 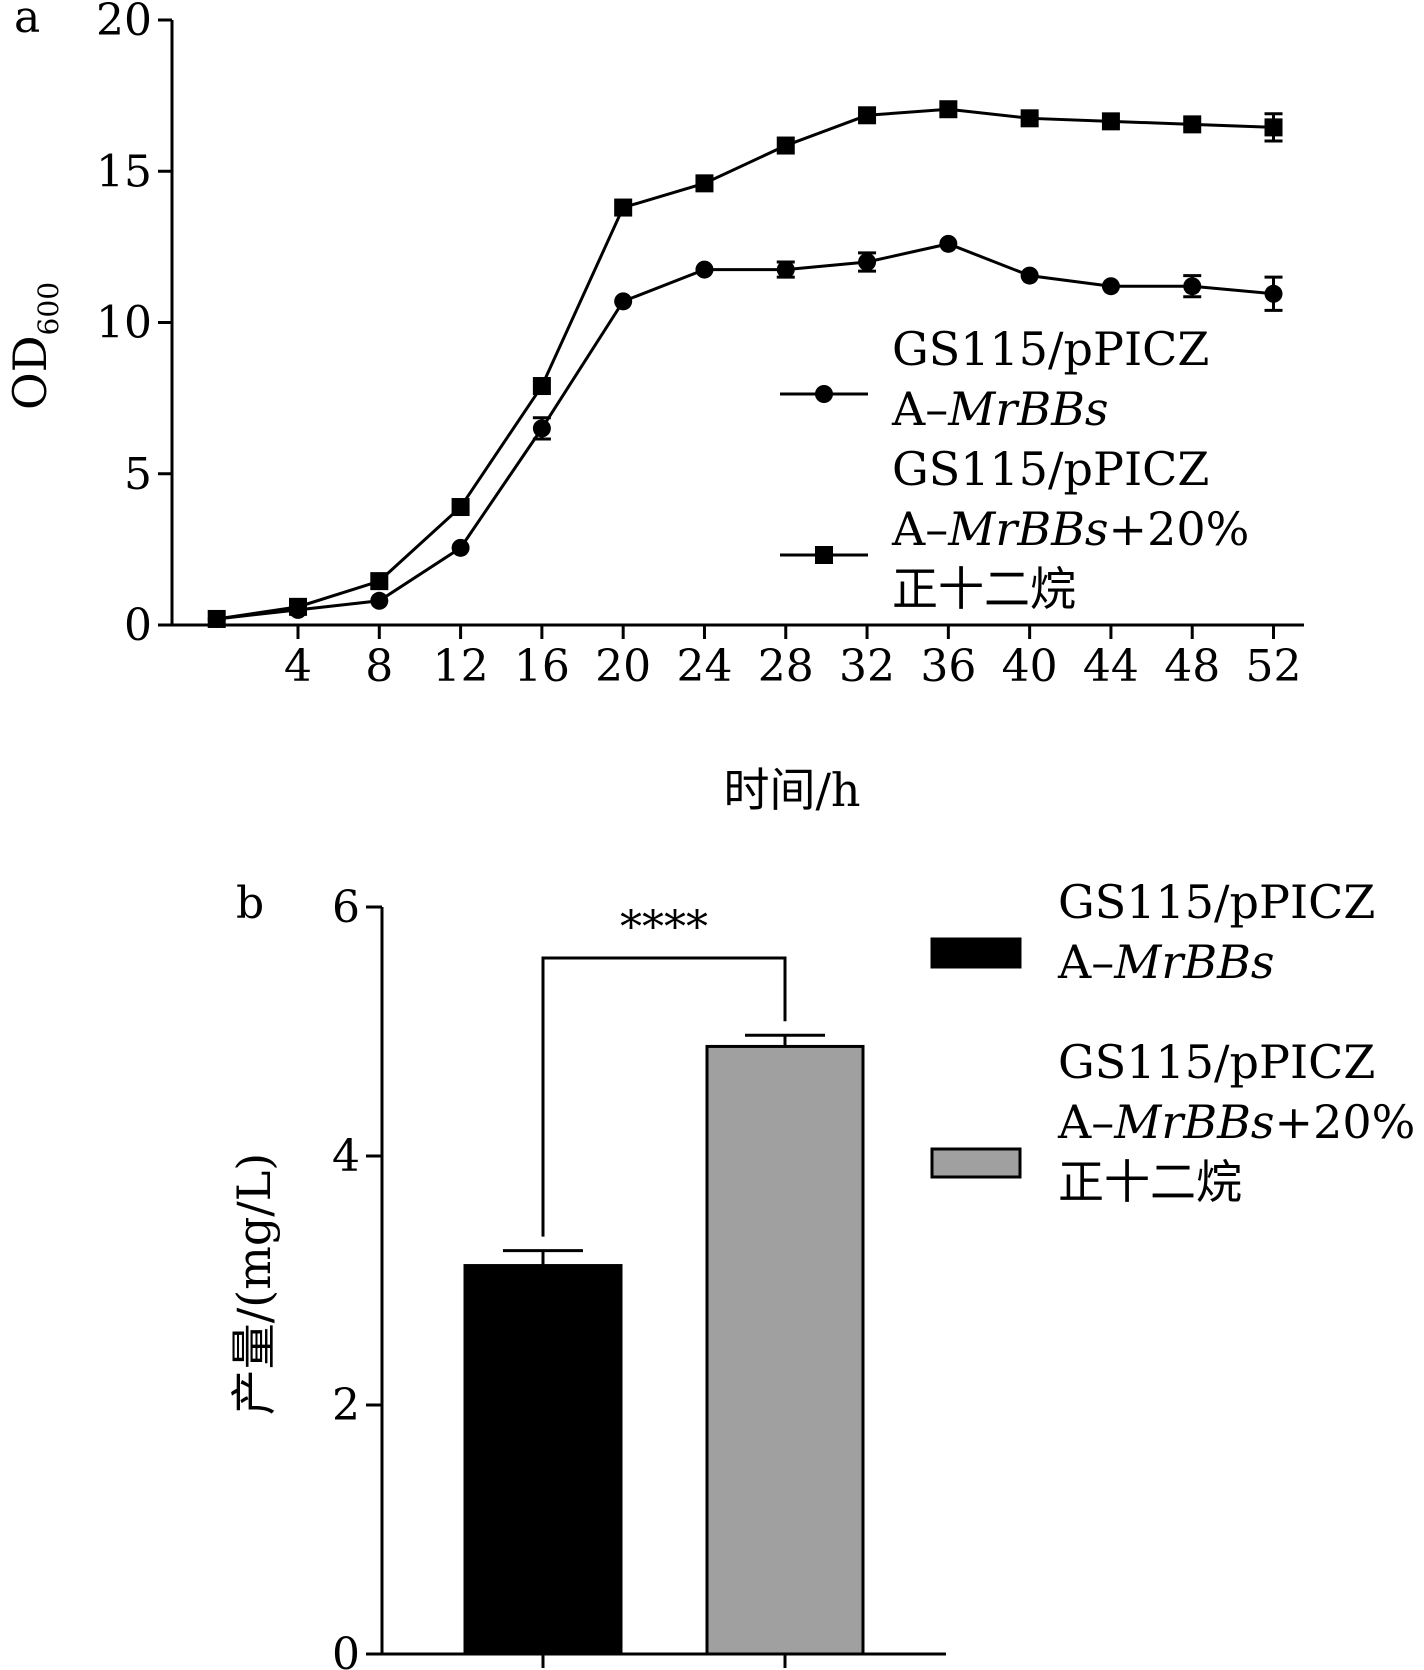 What do you see at coordinates (346, 1649) in the screenshot?
I see `panel-b-y-tick-label: 0` at bounding box center [346, 1649].